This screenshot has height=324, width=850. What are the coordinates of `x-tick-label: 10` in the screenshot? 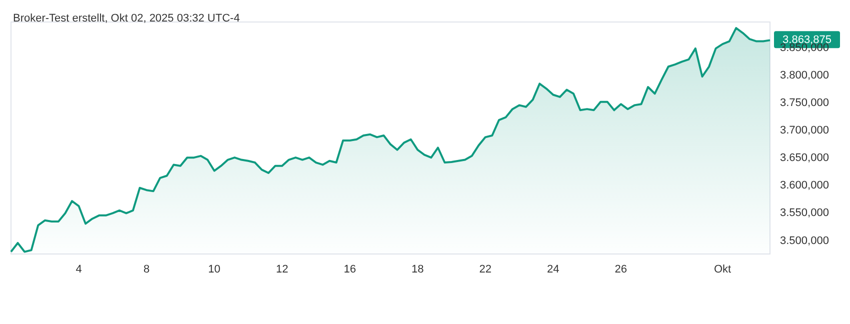 It's located at (214, 270).